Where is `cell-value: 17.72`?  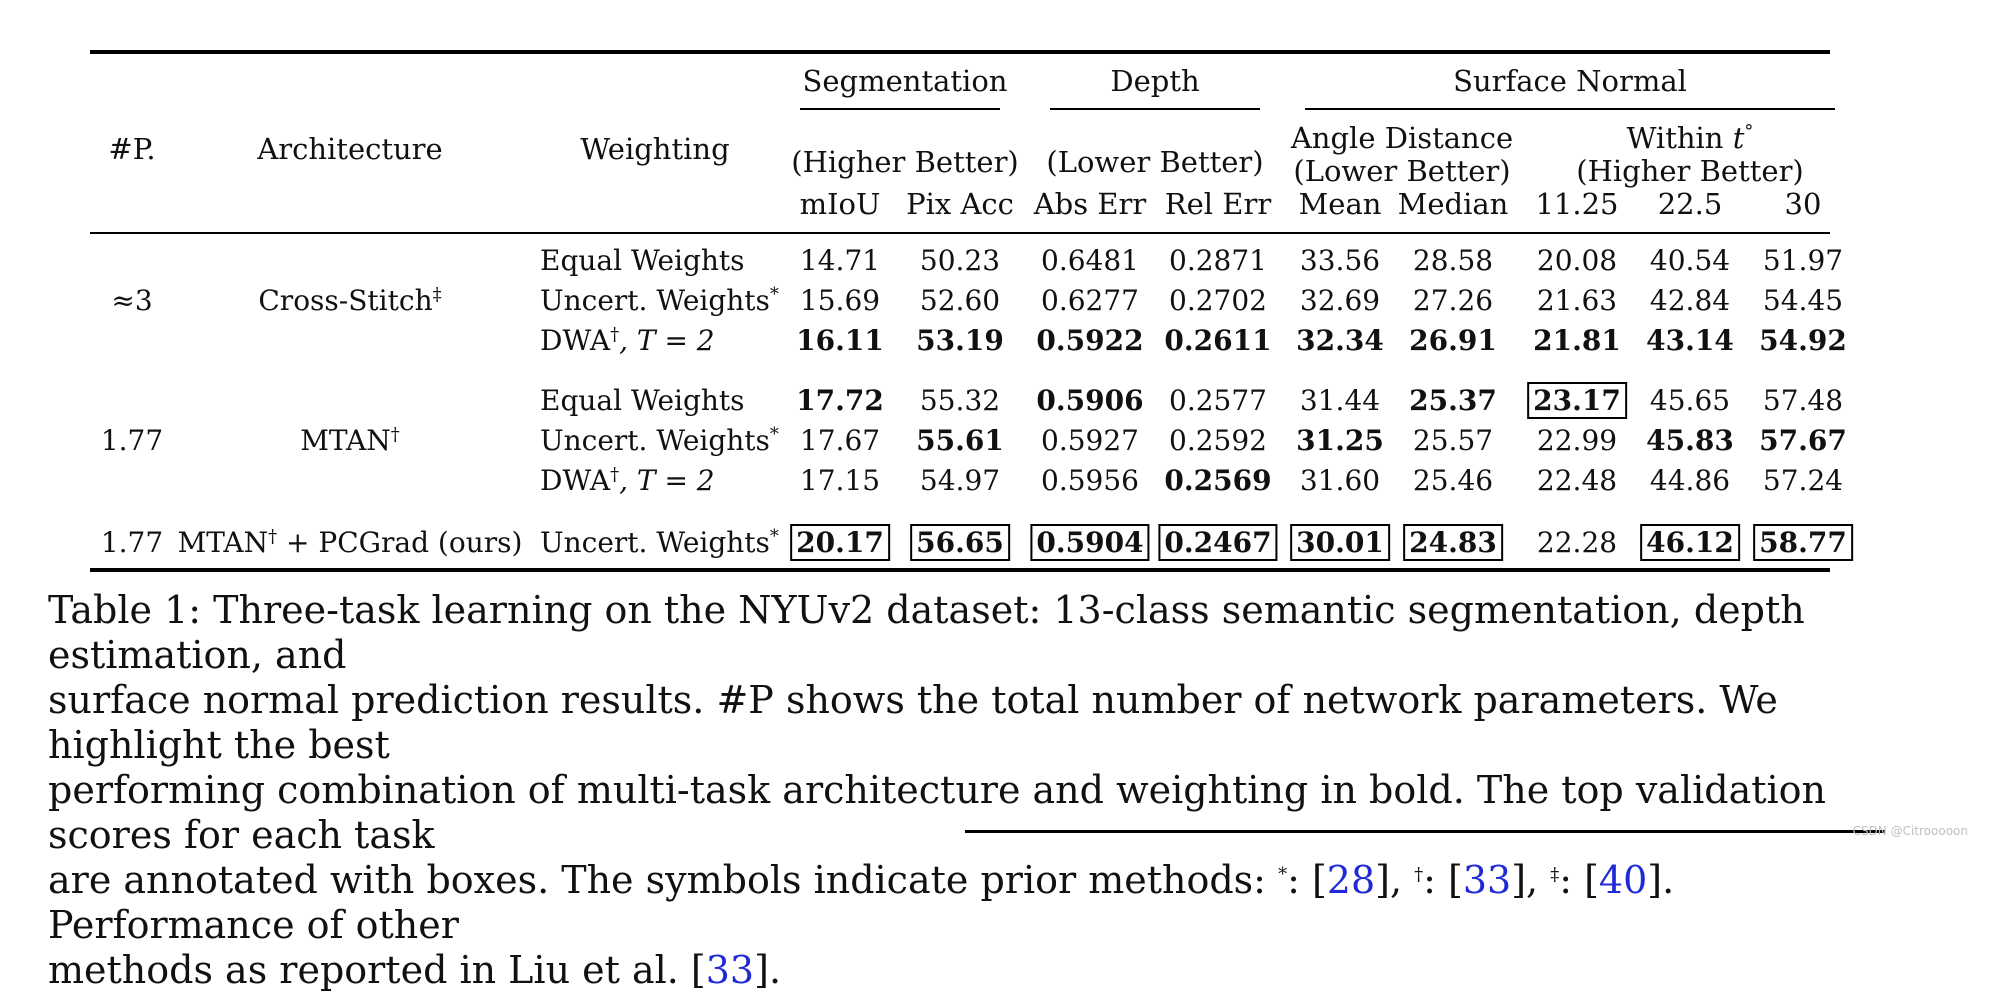
cell-value: 17.72 is located at coordinates (840, 400).